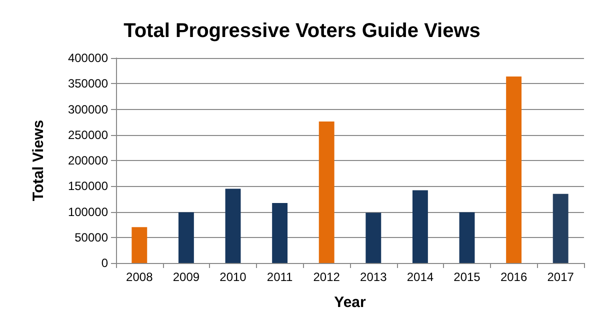 The height and width of the screenshot is (333, 604). What do you see at coordinates (186, 277) in the screenshot?
I see `x-tick-label: 2009` at bounding box center [186, 277].